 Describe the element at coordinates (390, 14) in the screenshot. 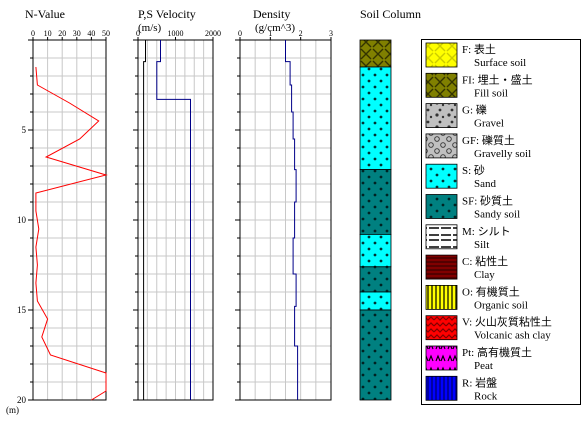

I see `soil-column-title: Soil Column` at that location.